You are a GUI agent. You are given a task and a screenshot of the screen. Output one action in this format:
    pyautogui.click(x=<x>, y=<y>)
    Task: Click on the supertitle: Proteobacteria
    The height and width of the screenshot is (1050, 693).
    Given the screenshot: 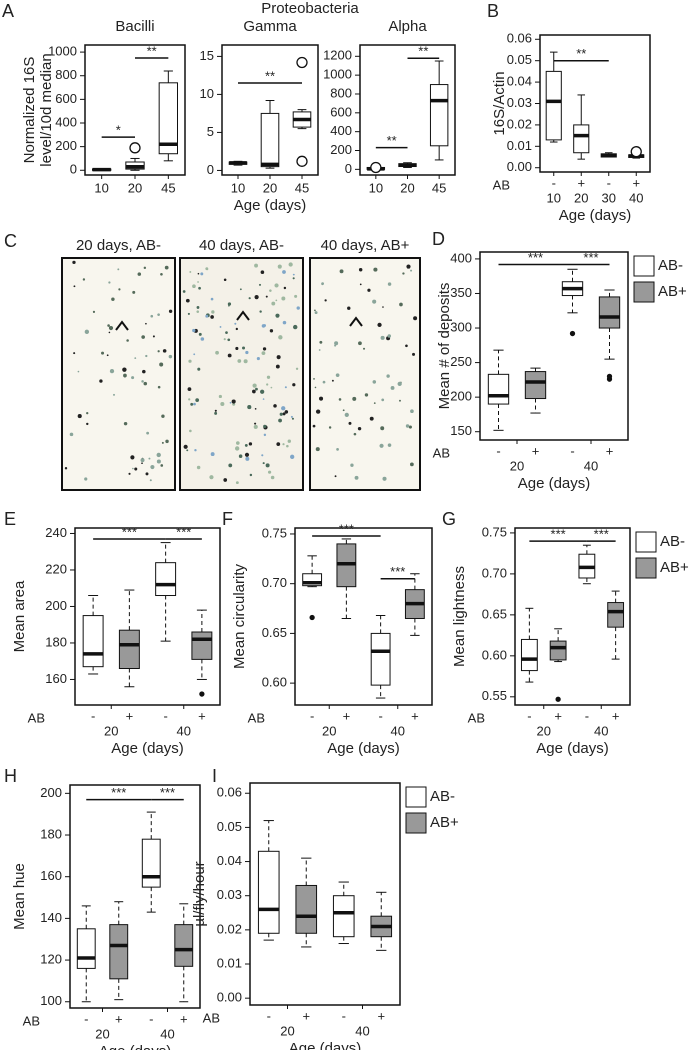 What is the action you would take?
    pyautogui.click(x=310, y=8)
    